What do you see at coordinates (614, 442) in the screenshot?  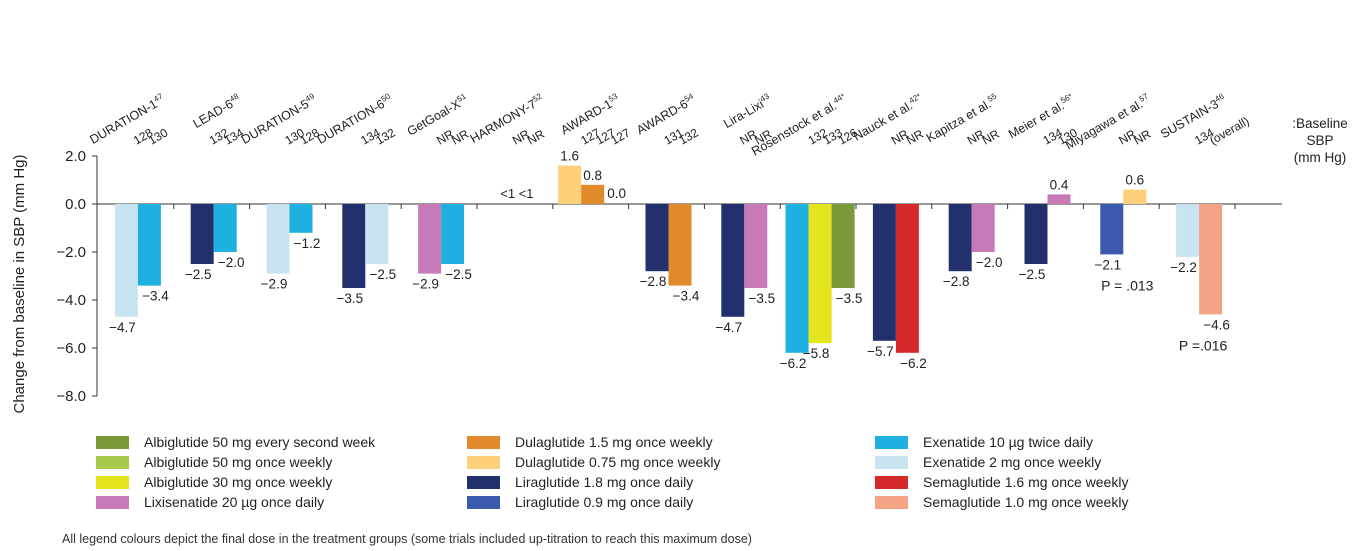 I see `legend-label: Dulaglutide 1.5 mg once weekly` at bounding box center [614, 442].